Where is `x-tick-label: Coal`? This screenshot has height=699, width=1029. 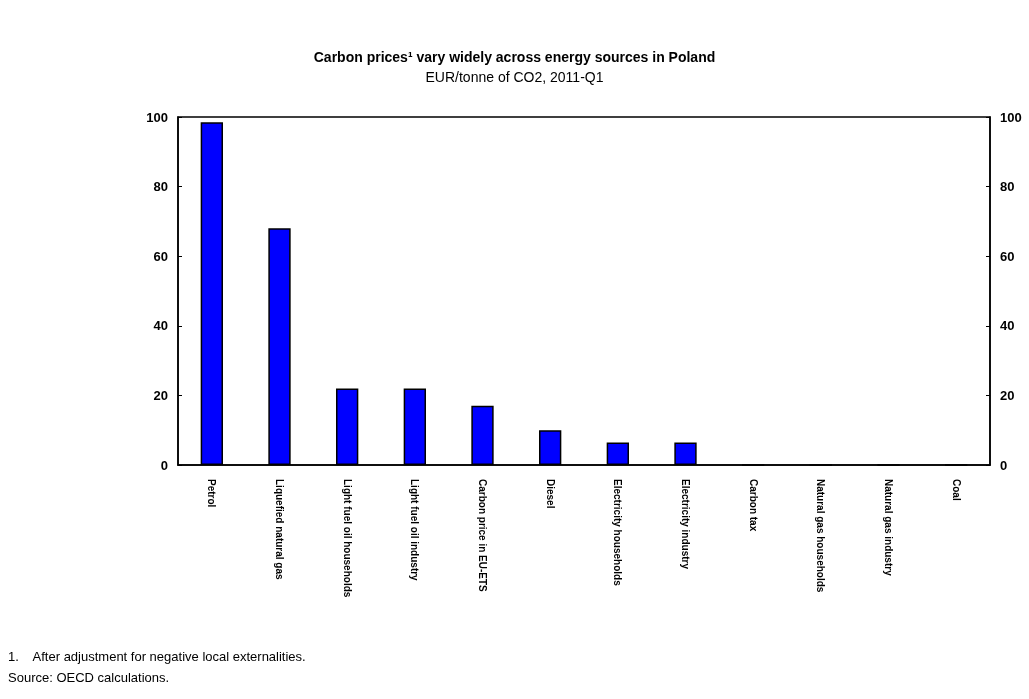
x-tick-label: Coal is located at coordinates (956, 490).